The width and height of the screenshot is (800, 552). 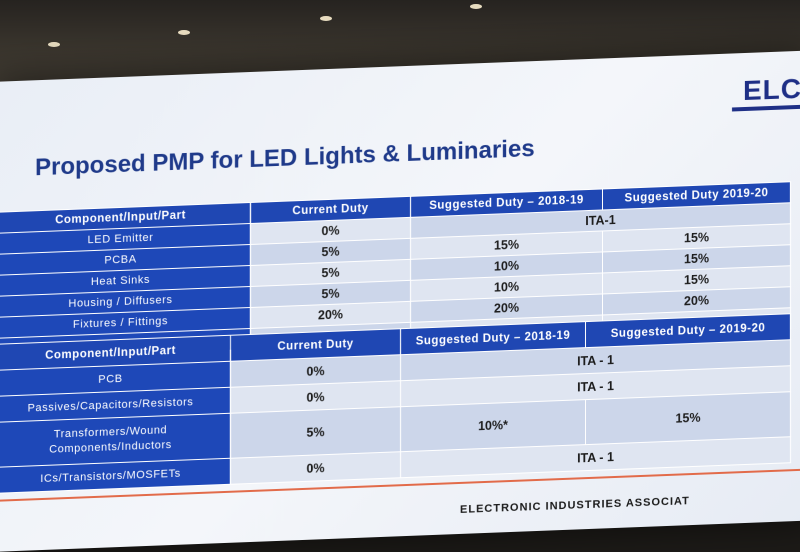 I want to click on organization-logo: ELC, so click(x=771, y=89).